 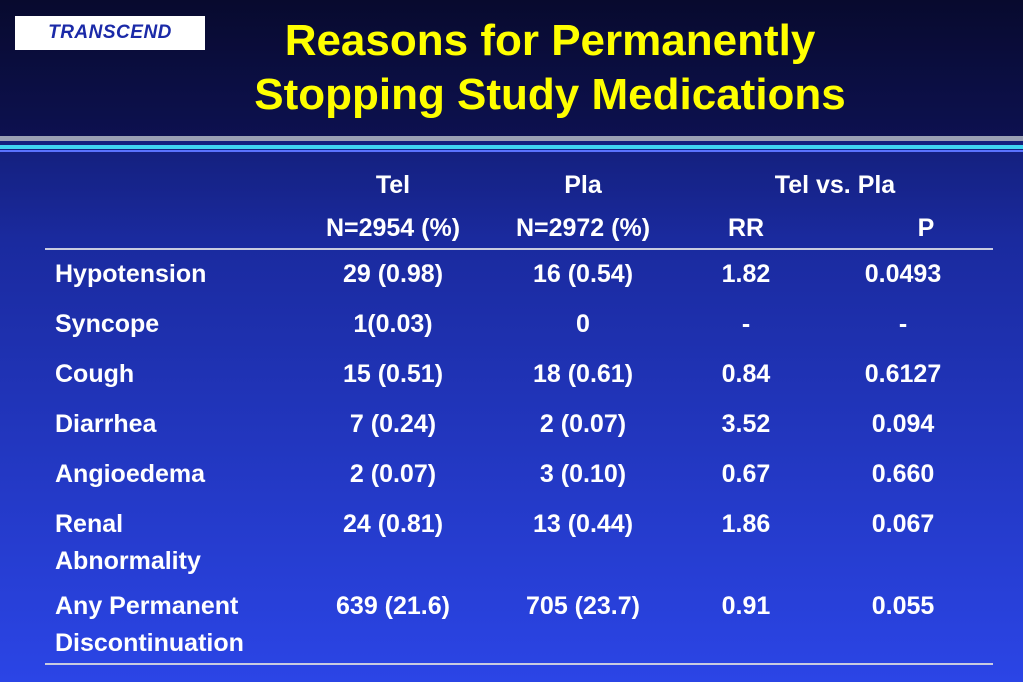 I want to click on row-tel: 24 (0.81), so click(x=393, y=524).